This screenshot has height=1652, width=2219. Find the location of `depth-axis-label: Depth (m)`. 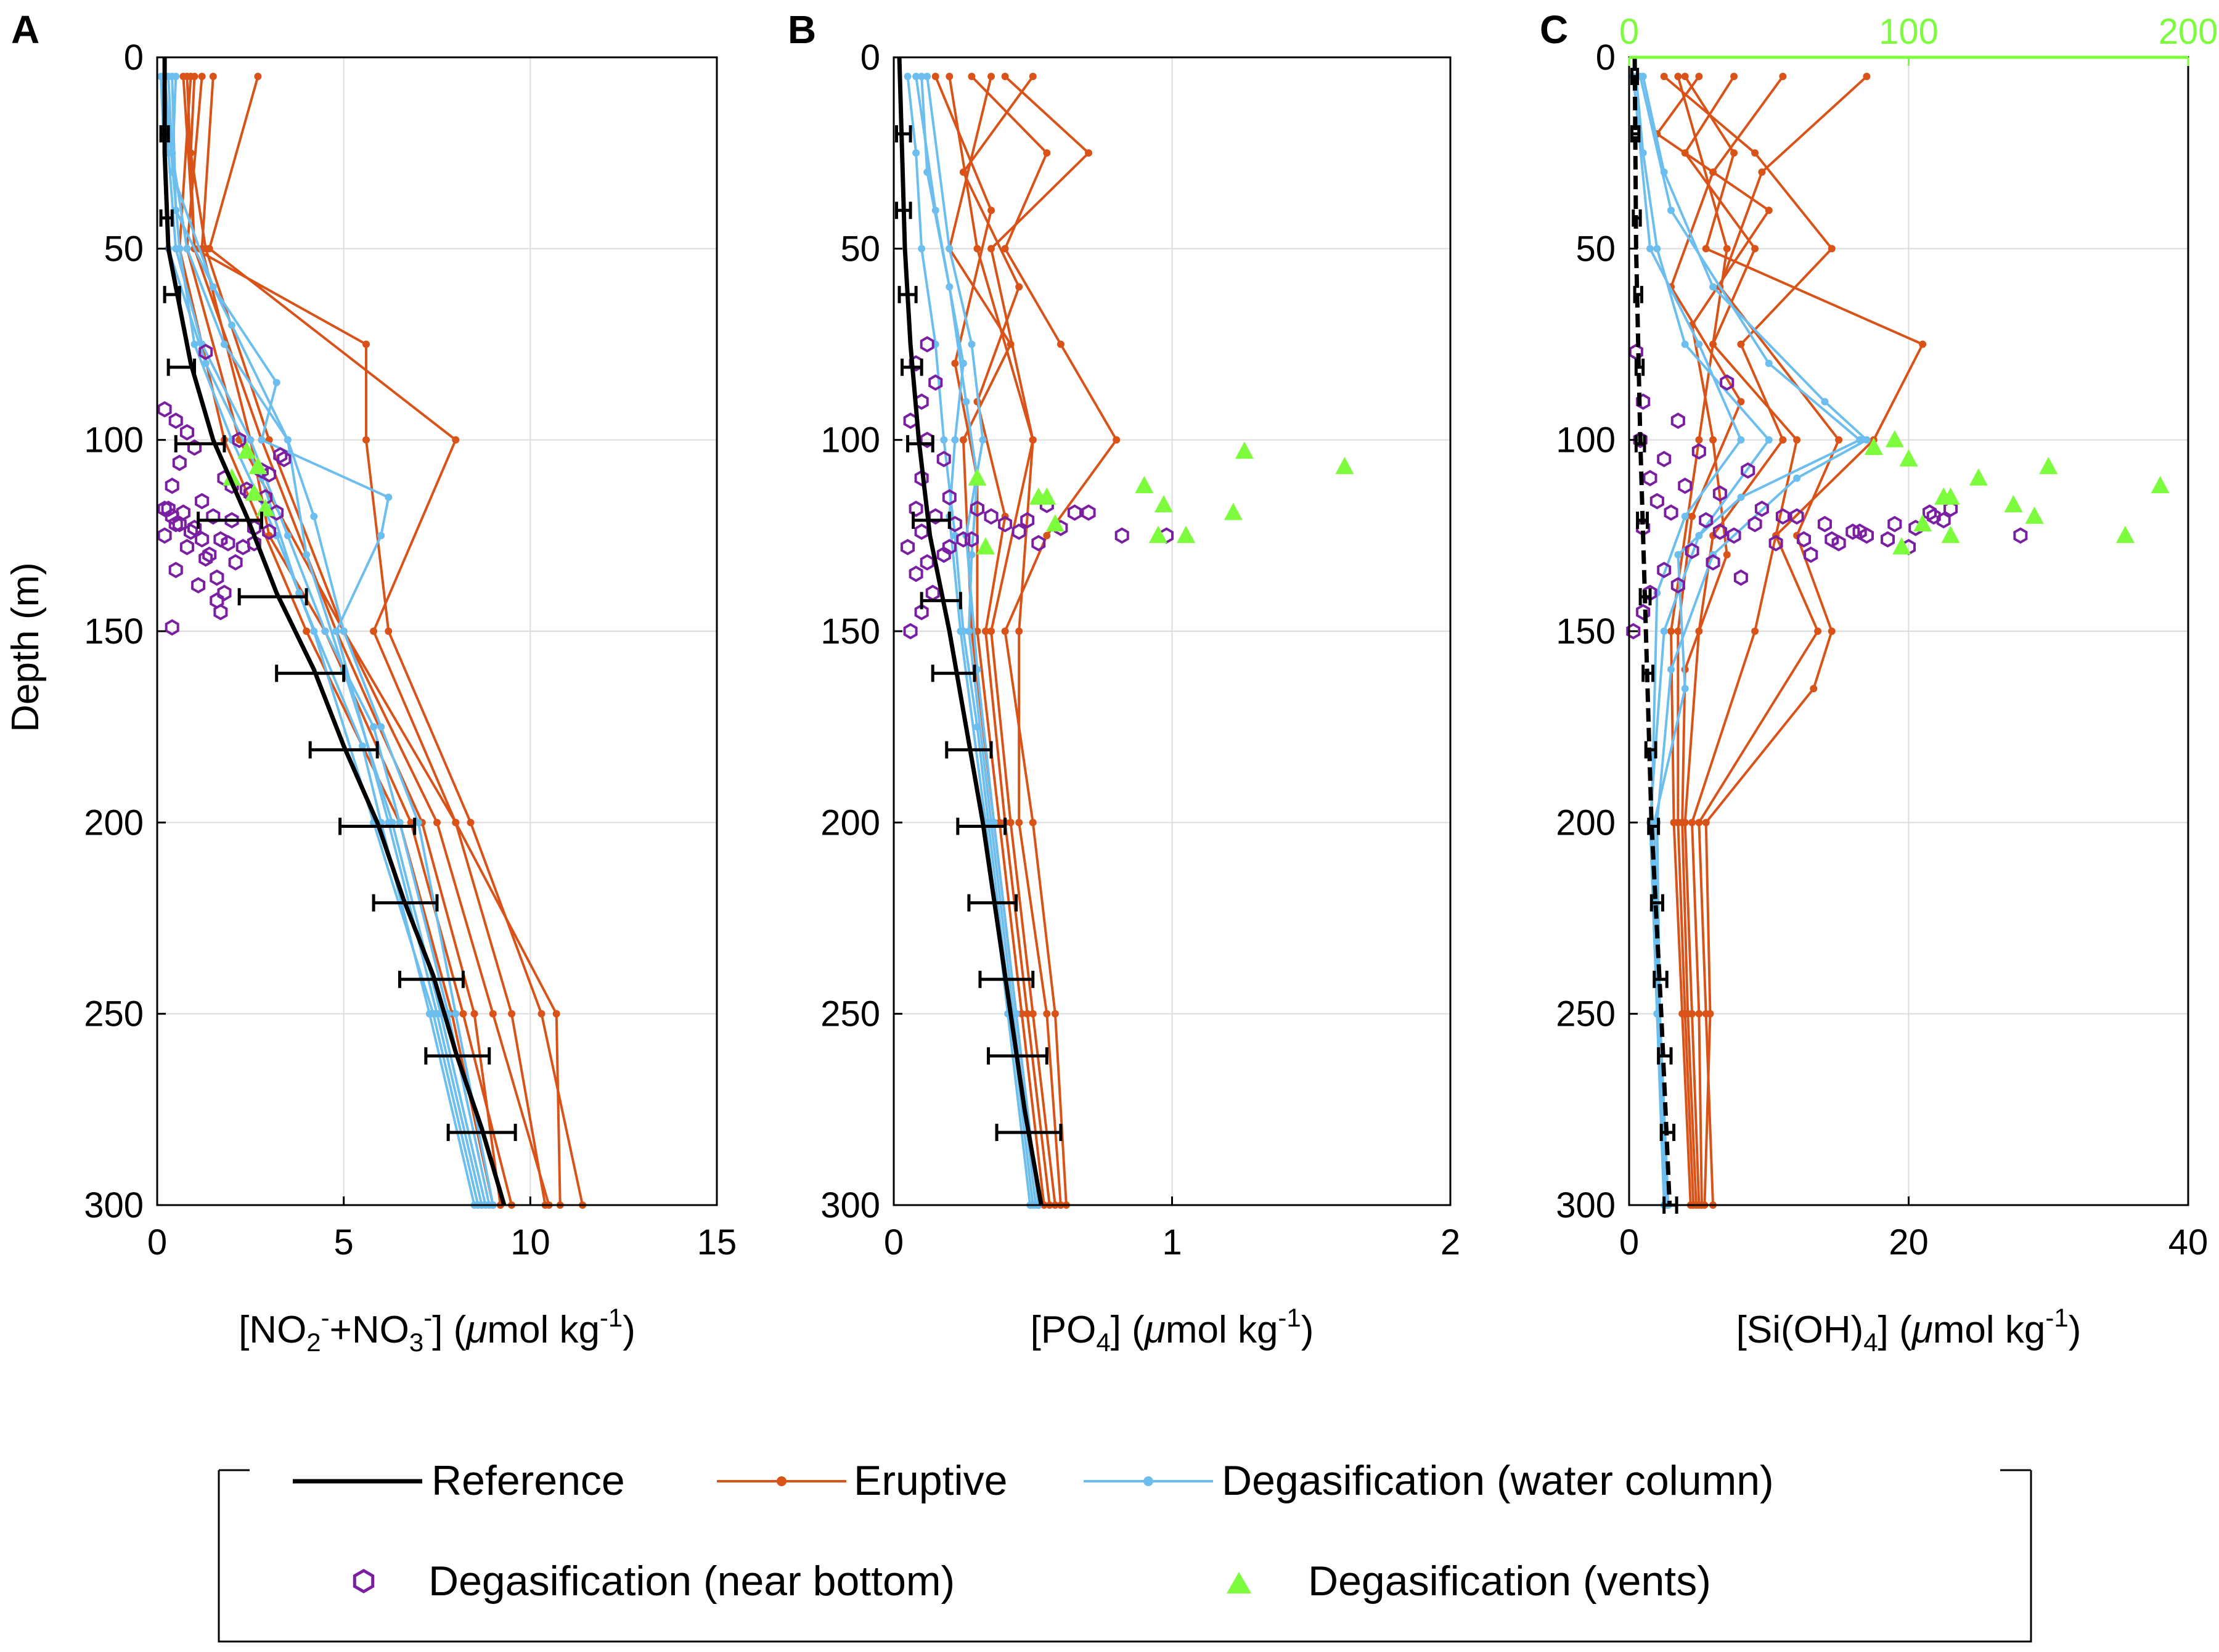

depth-axis-label: Depth (m) is located at coordinates (25, 647).